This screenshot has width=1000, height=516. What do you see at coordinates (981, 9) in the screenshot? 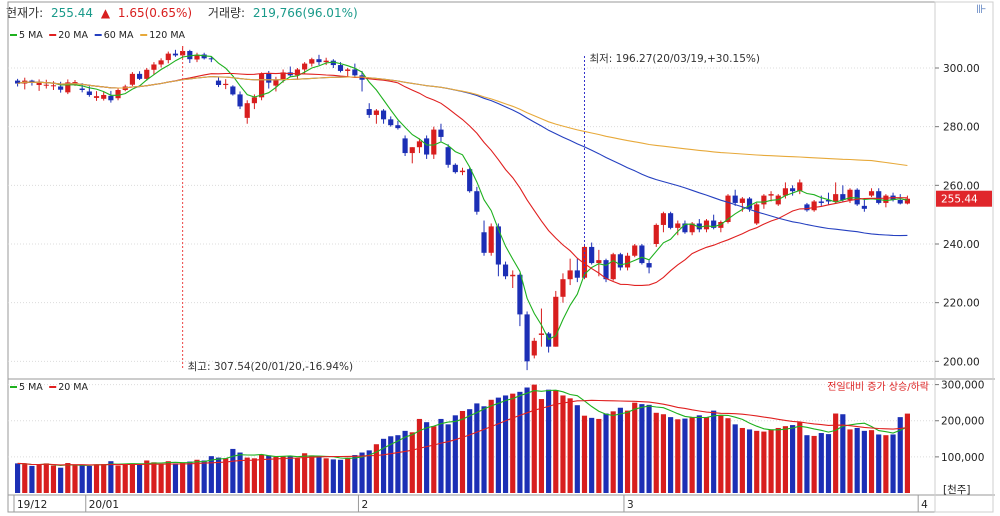
I see `panel-toggle-icon: ⊪` at bounding box center [981, 9].